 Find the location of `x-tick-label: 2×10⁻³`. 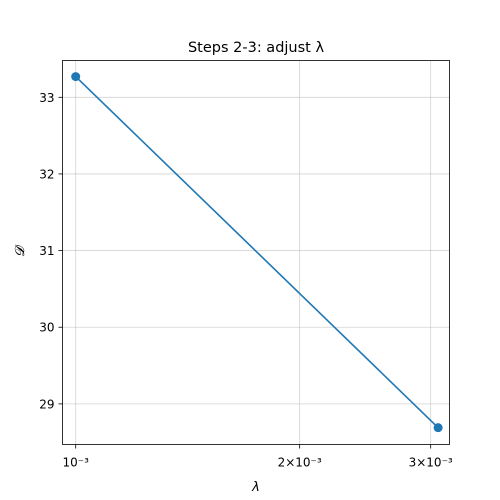

x-tick-label: 2×10⁻³ is located at coordinates (300, 463).